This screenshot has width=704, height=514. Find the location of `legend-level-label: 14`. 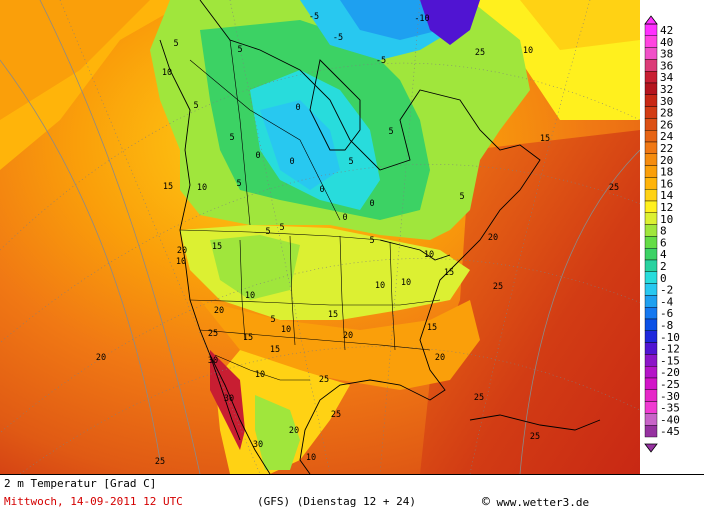

legend-level-label: 14 is located at coordinates (667, 195).